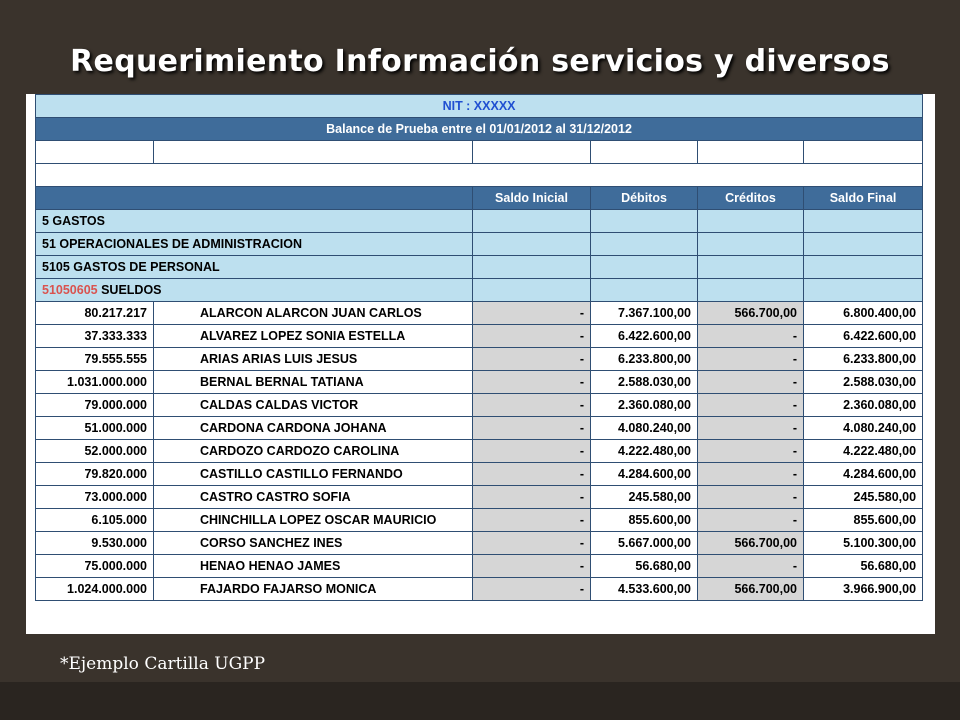 This screenshot has height=720, width=960. What do you see at coordinates (863, 543) in the screenshot?
I see `saldo-final-cell: 5.100.300,00` at bounding box center [863, 543].